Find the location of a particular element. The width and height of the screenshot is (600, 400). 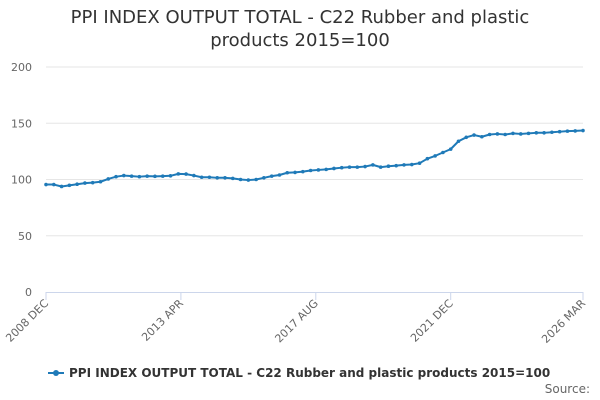

chart-title-line-2: products 2015=100 is located at coordinates (300, 40).